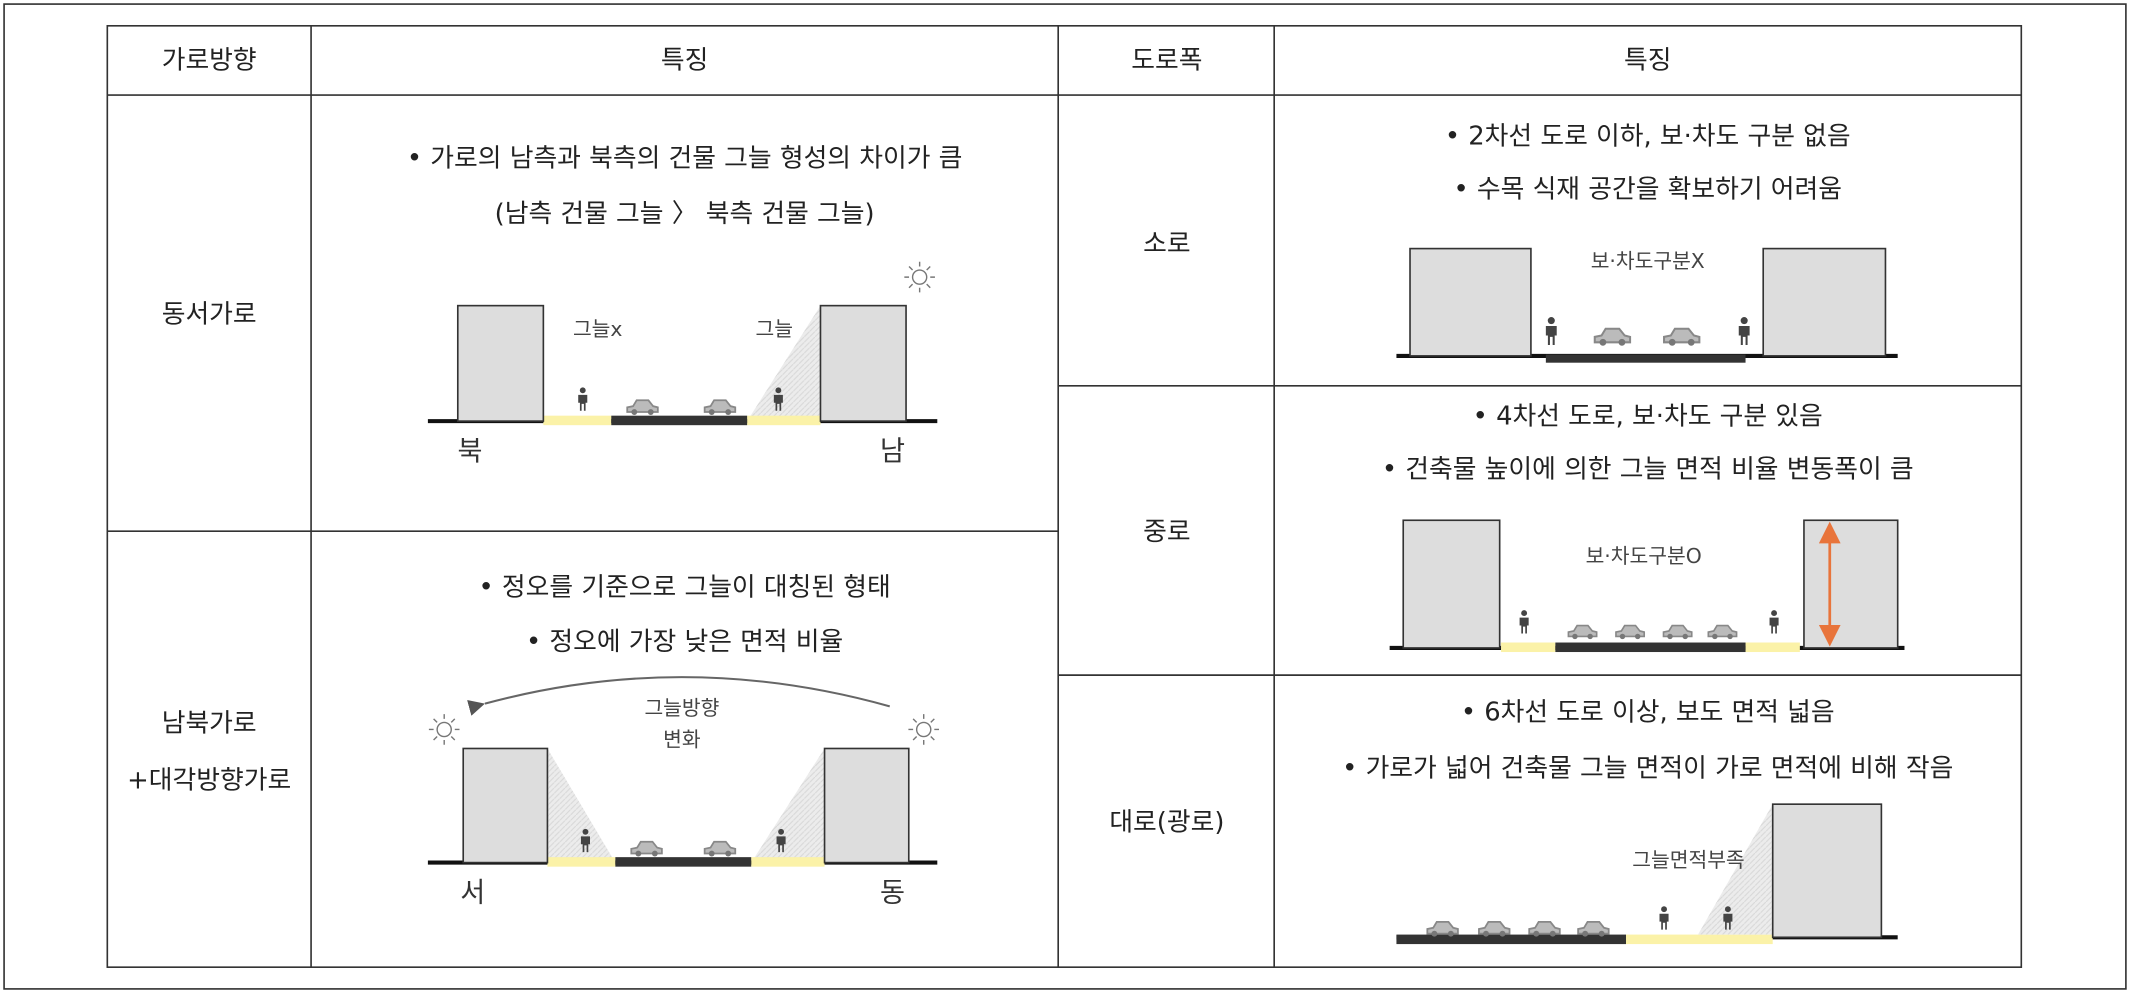  I want to click on diagram-small-road: 보·차도구분X, so click(1647, 305).